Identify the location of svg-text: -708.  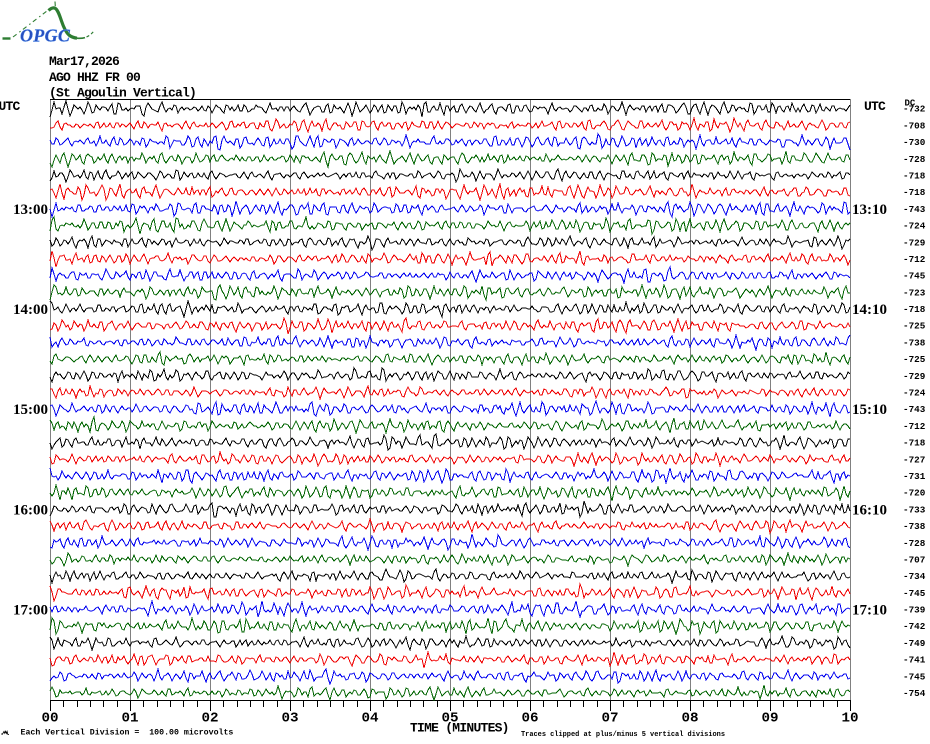
(914, 125).